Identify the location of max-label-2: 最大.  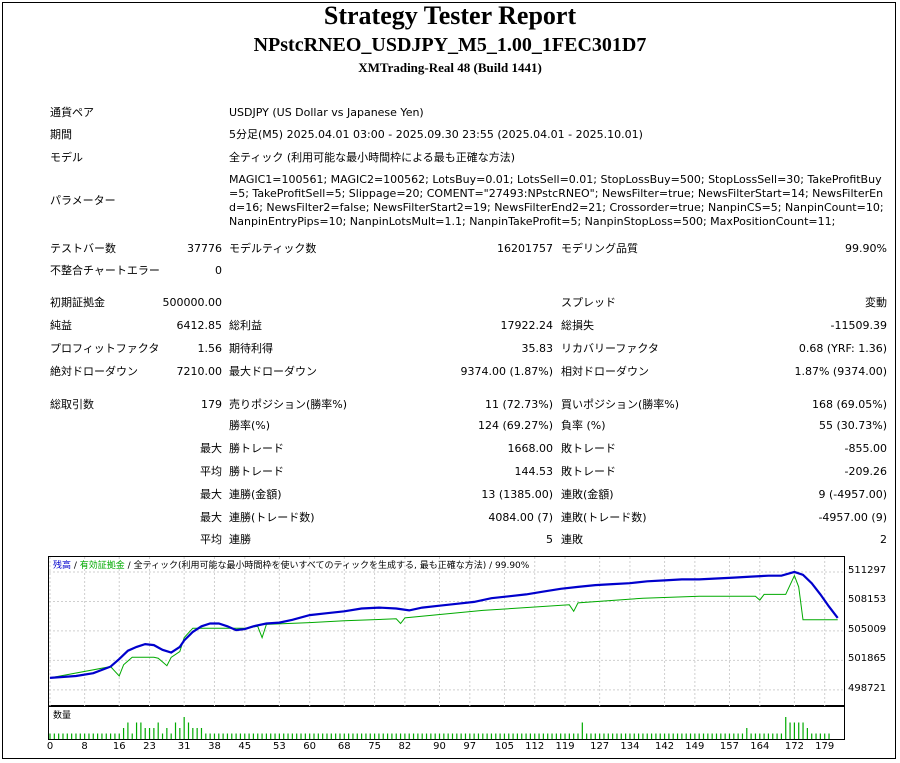
(211, 494).